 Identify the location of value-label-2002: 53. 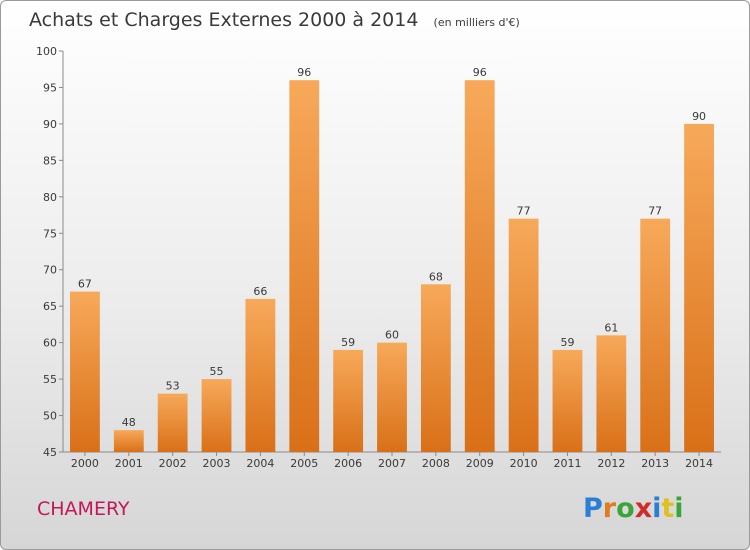
(173, 386).